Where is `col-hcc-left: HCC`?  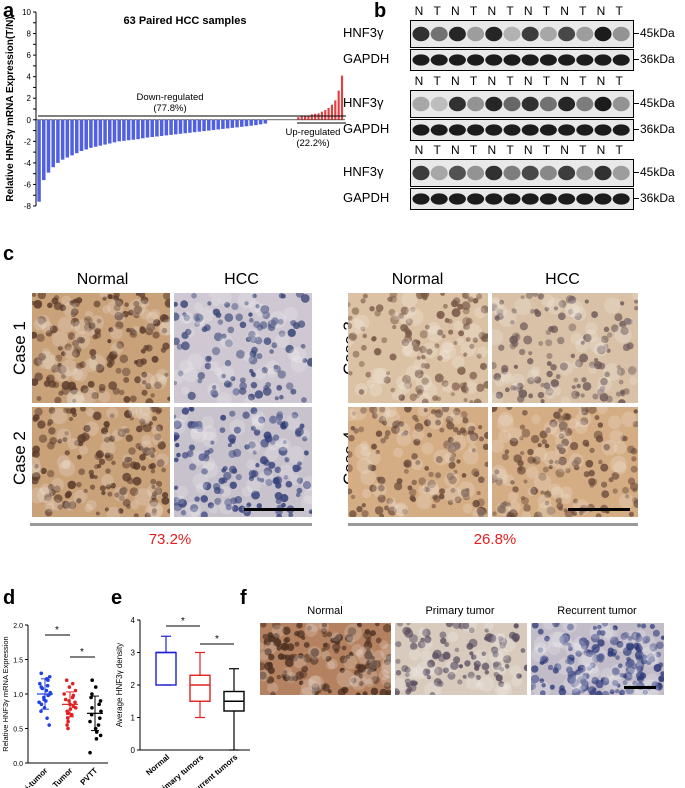 col-hcc-left: HCC is located at coordinates (241, 279).